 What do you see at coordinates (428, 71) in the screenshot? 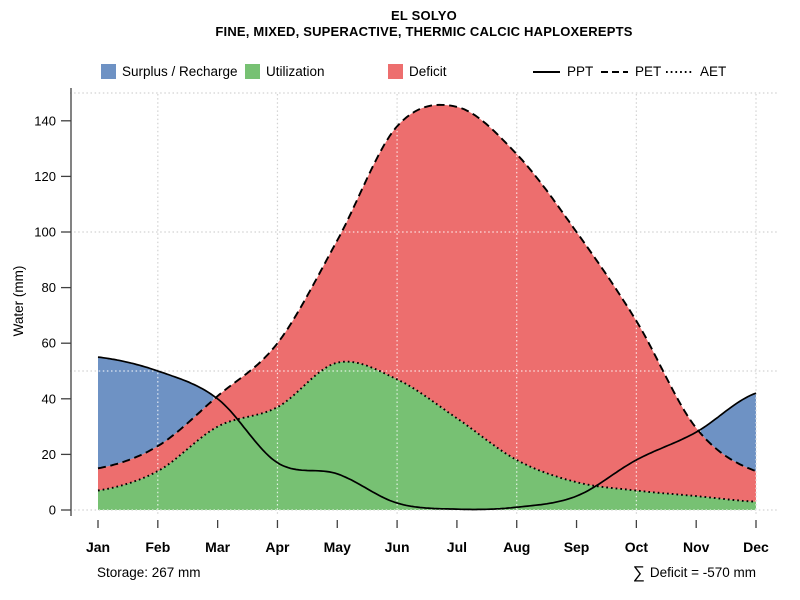
I see `legend-label-deficit: Deficit` at bounding box center [428, 71].